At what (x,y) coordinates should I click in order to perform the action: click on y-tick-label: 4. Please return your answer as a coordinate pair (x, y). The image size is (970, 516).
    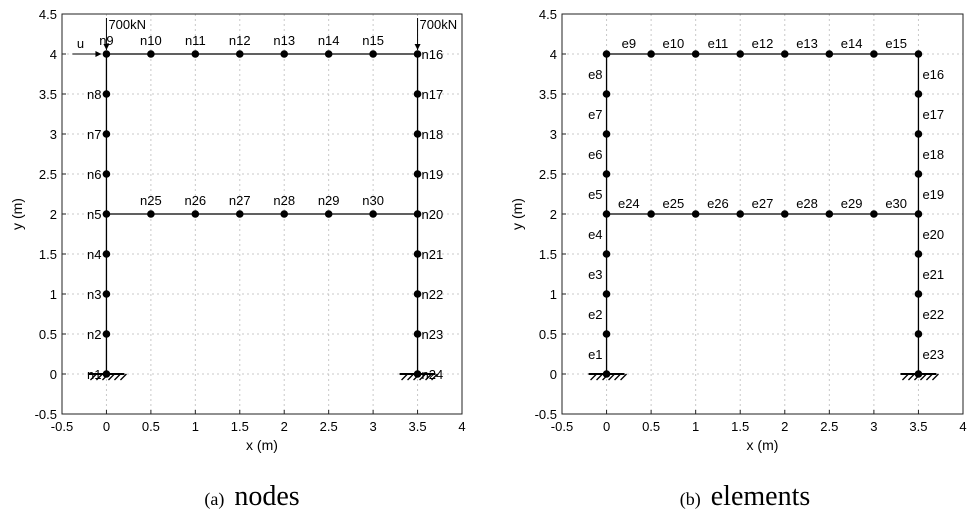
    Looking at the image, I should click on (53, 54).